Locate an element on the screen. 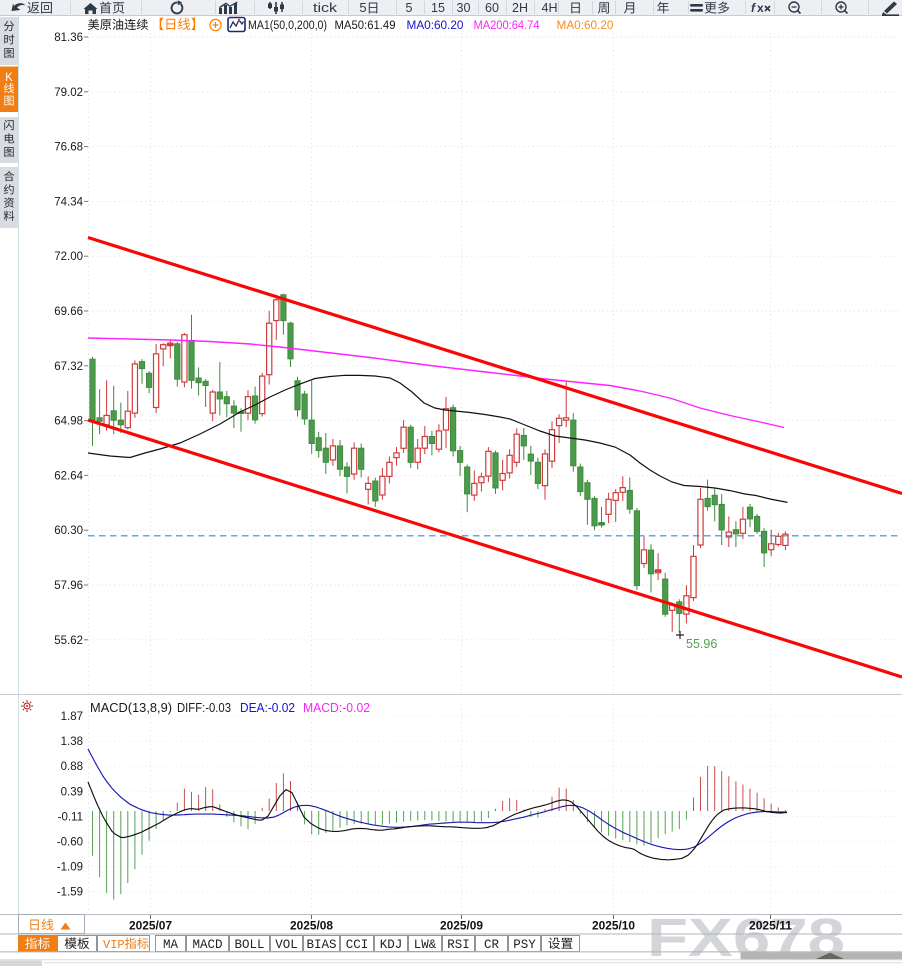 The height and width of the screenshot is (966, 902). svg-text: PSY is located at coordinates (524, 945).